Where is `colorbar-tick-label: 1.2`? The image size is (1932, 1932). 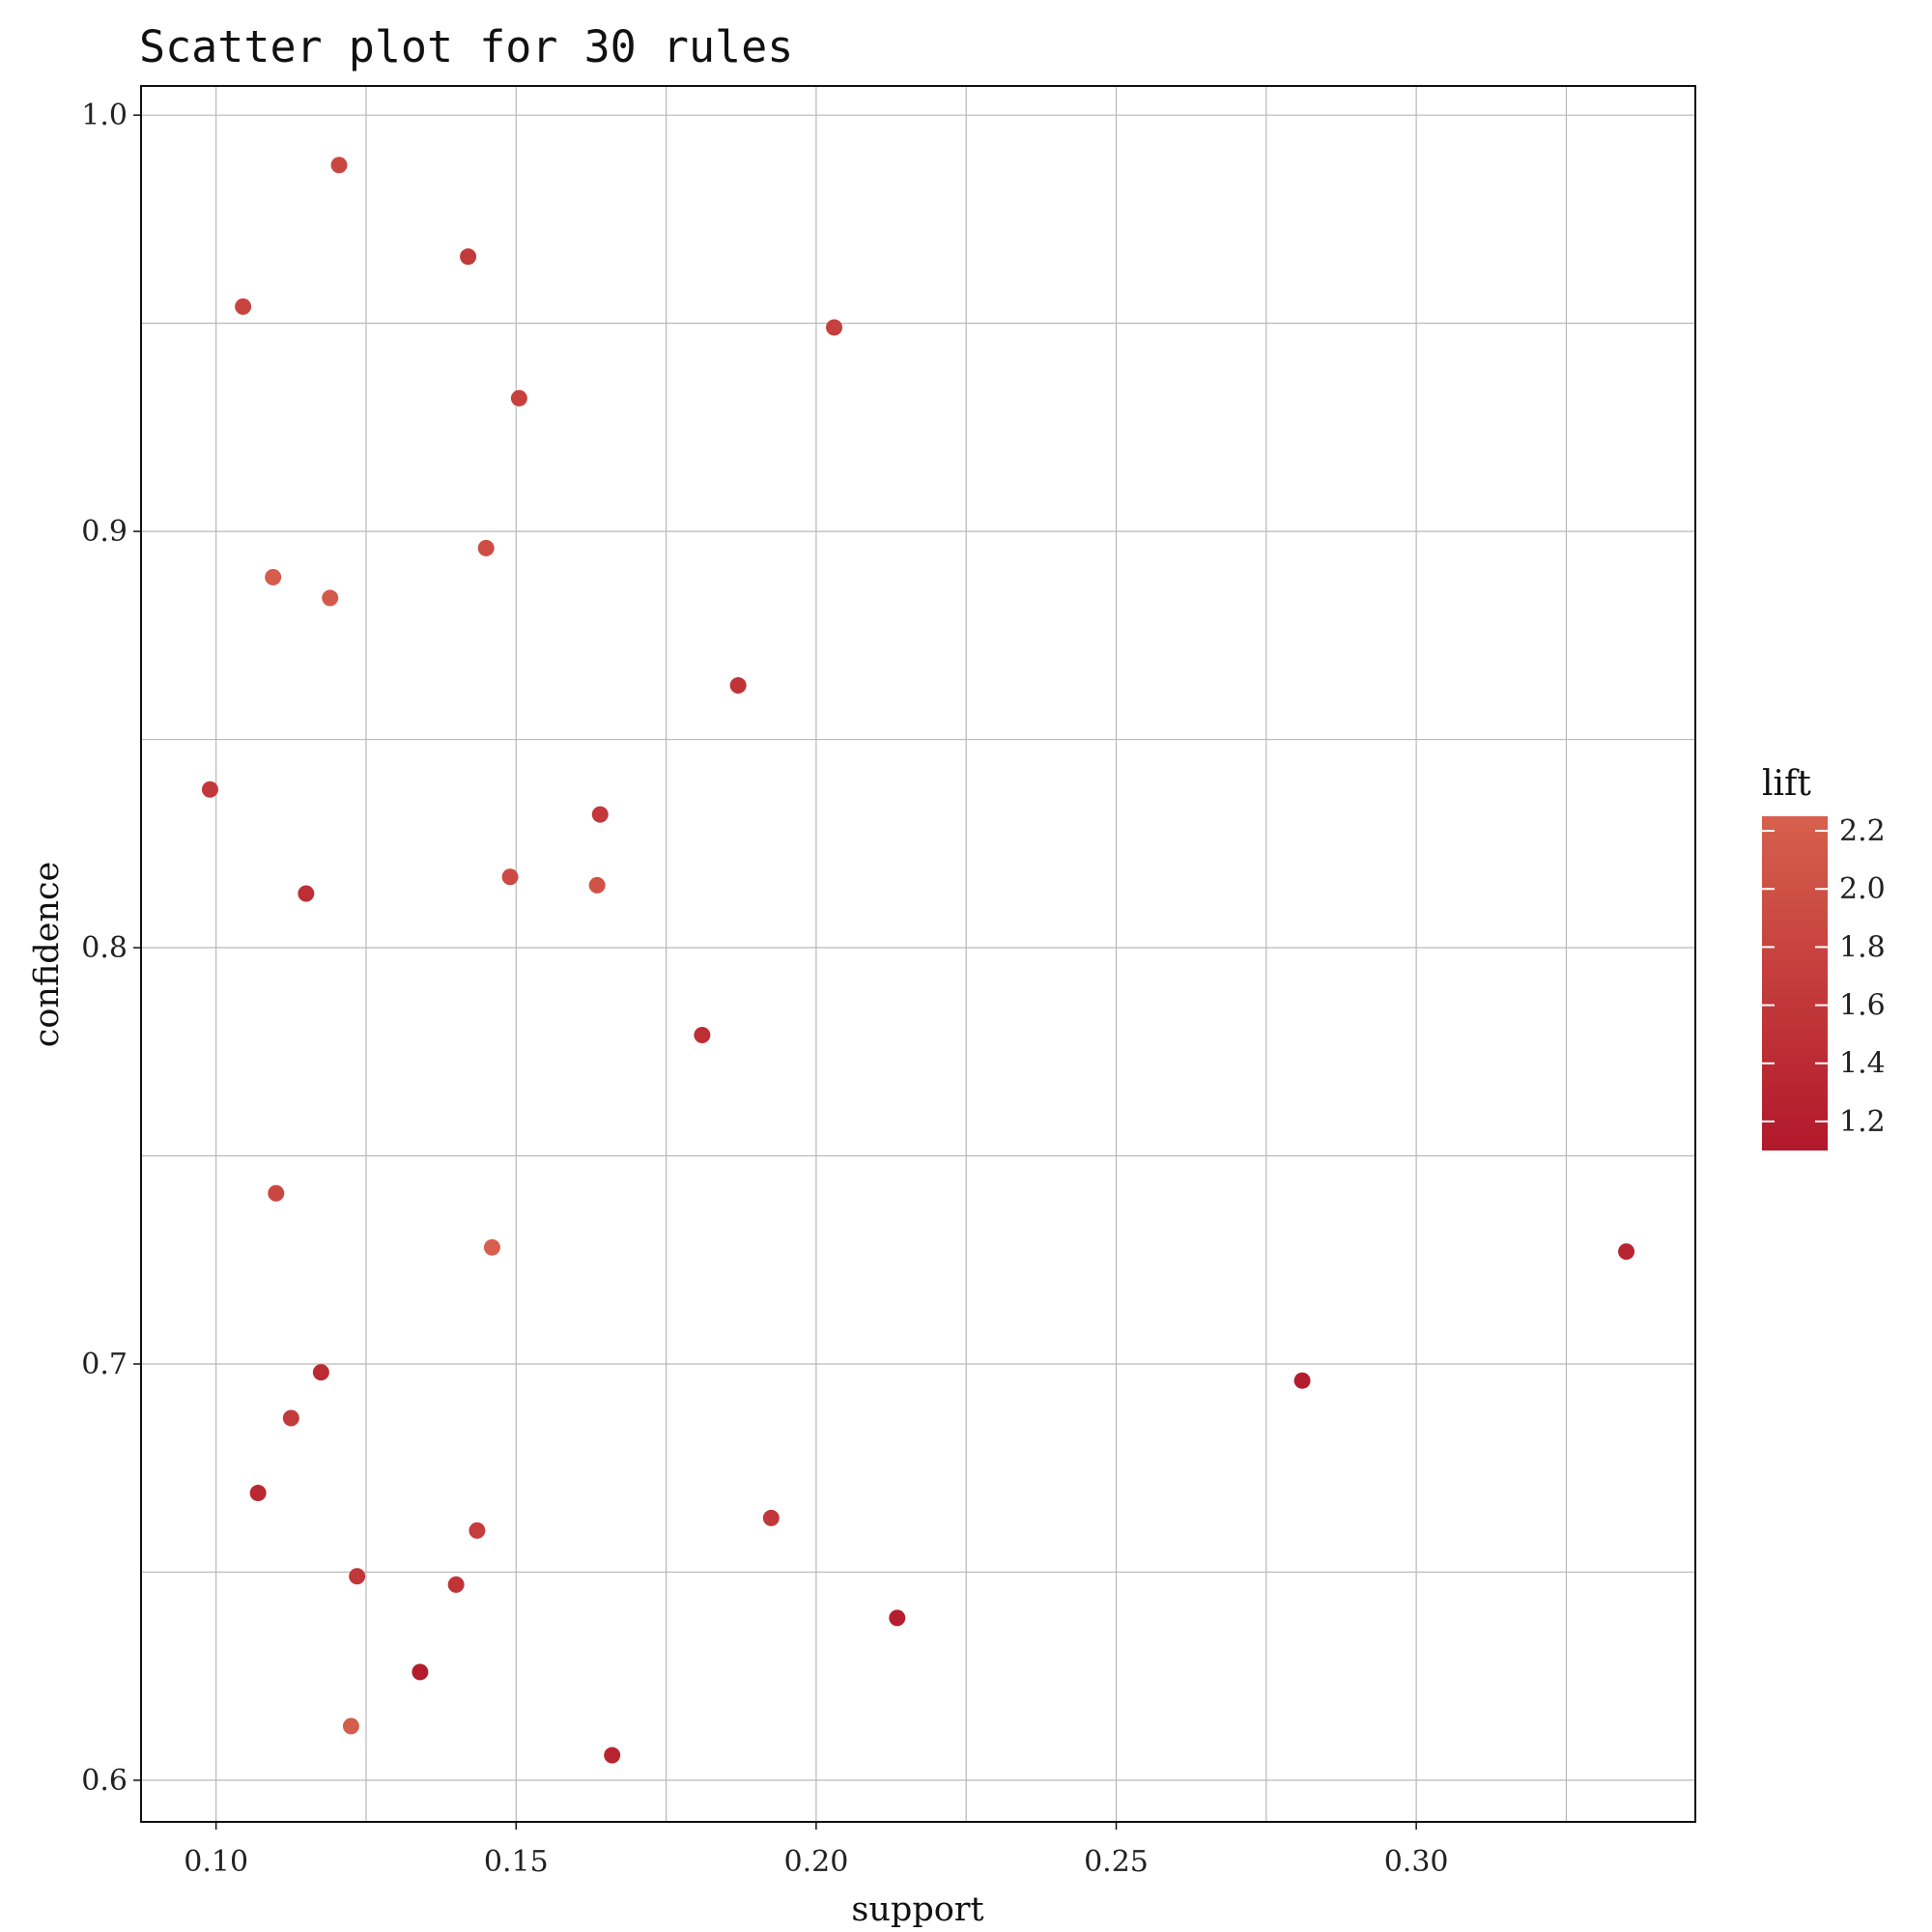
colorbar-tick-label: 1.2 is located at coordinates (1862, 1122).